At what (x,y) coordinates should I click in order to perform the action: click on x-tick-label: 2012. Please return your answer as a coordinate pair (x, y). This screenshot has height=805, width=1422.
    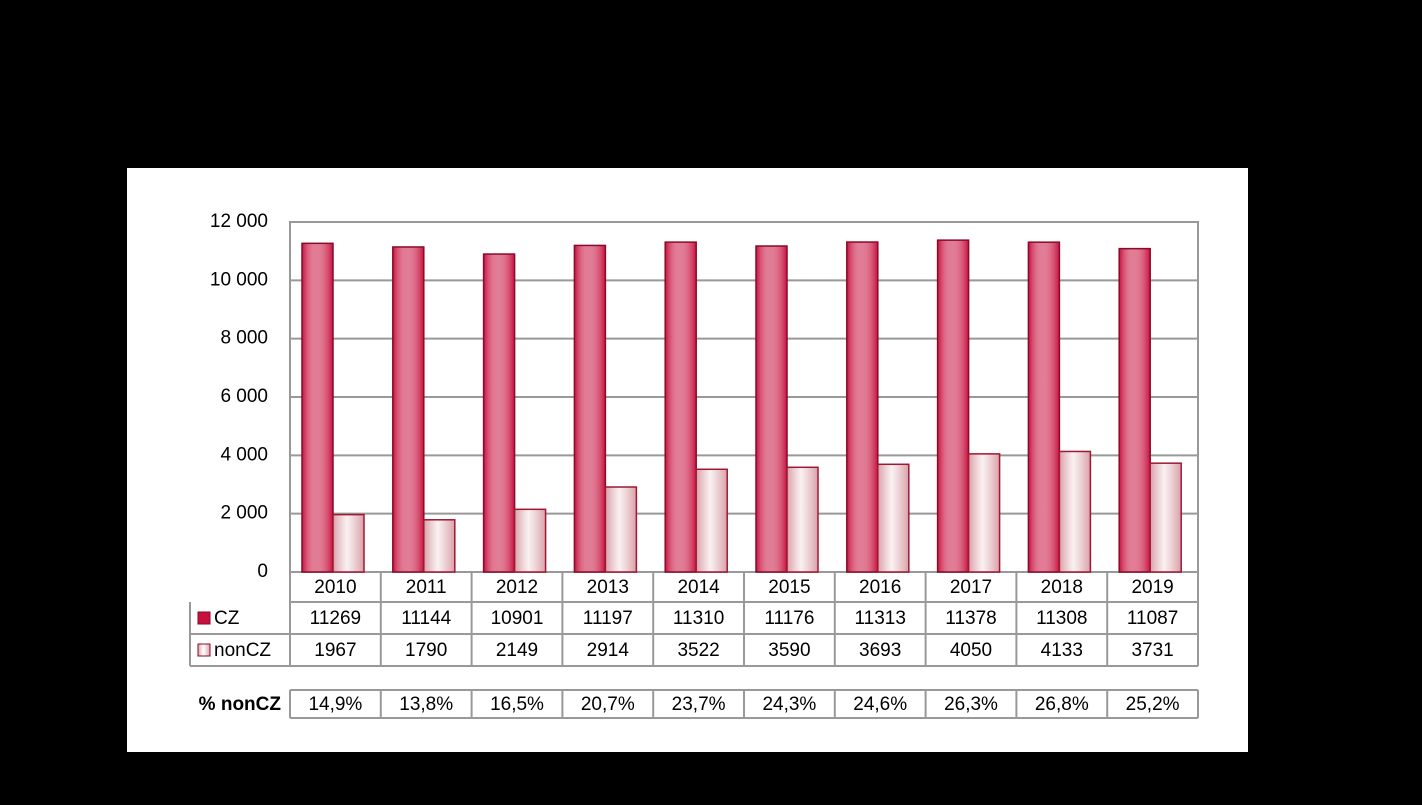
    Looking at the image, I should click on (517, 587).